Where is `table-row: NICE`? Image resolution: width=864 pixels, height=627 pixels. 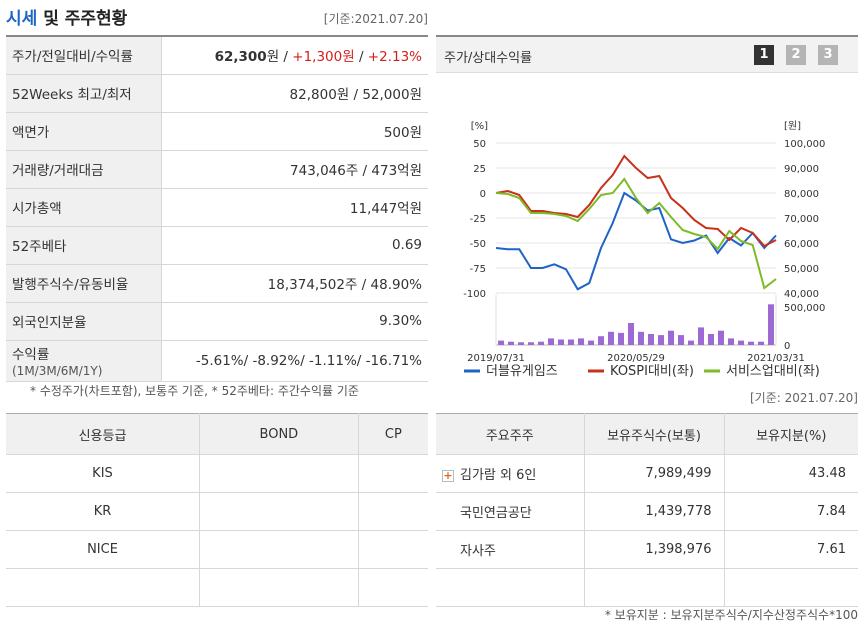 table-row: NICE is located at coordinates (217, 549).